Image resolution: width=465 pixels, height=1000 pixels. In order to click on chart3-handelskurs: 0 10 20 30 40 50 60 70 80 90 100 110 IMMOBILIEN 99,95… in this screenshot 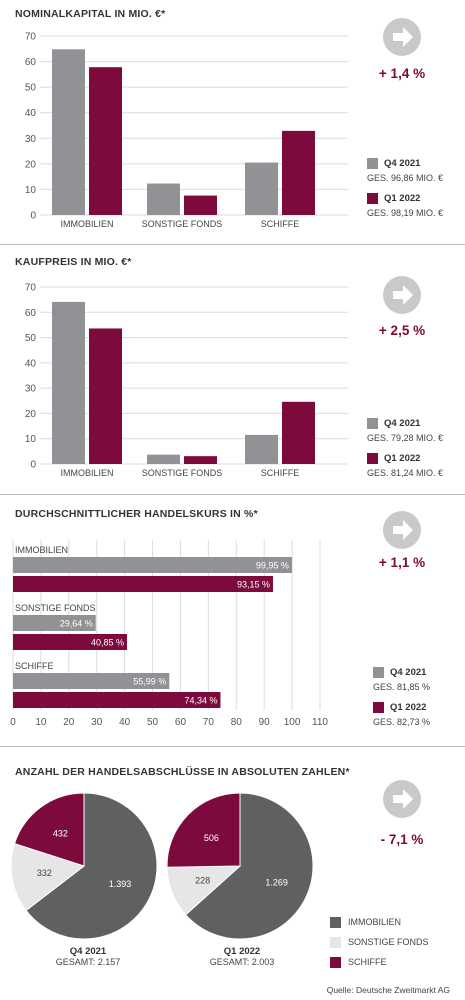, I will do `click(169, 634)`.